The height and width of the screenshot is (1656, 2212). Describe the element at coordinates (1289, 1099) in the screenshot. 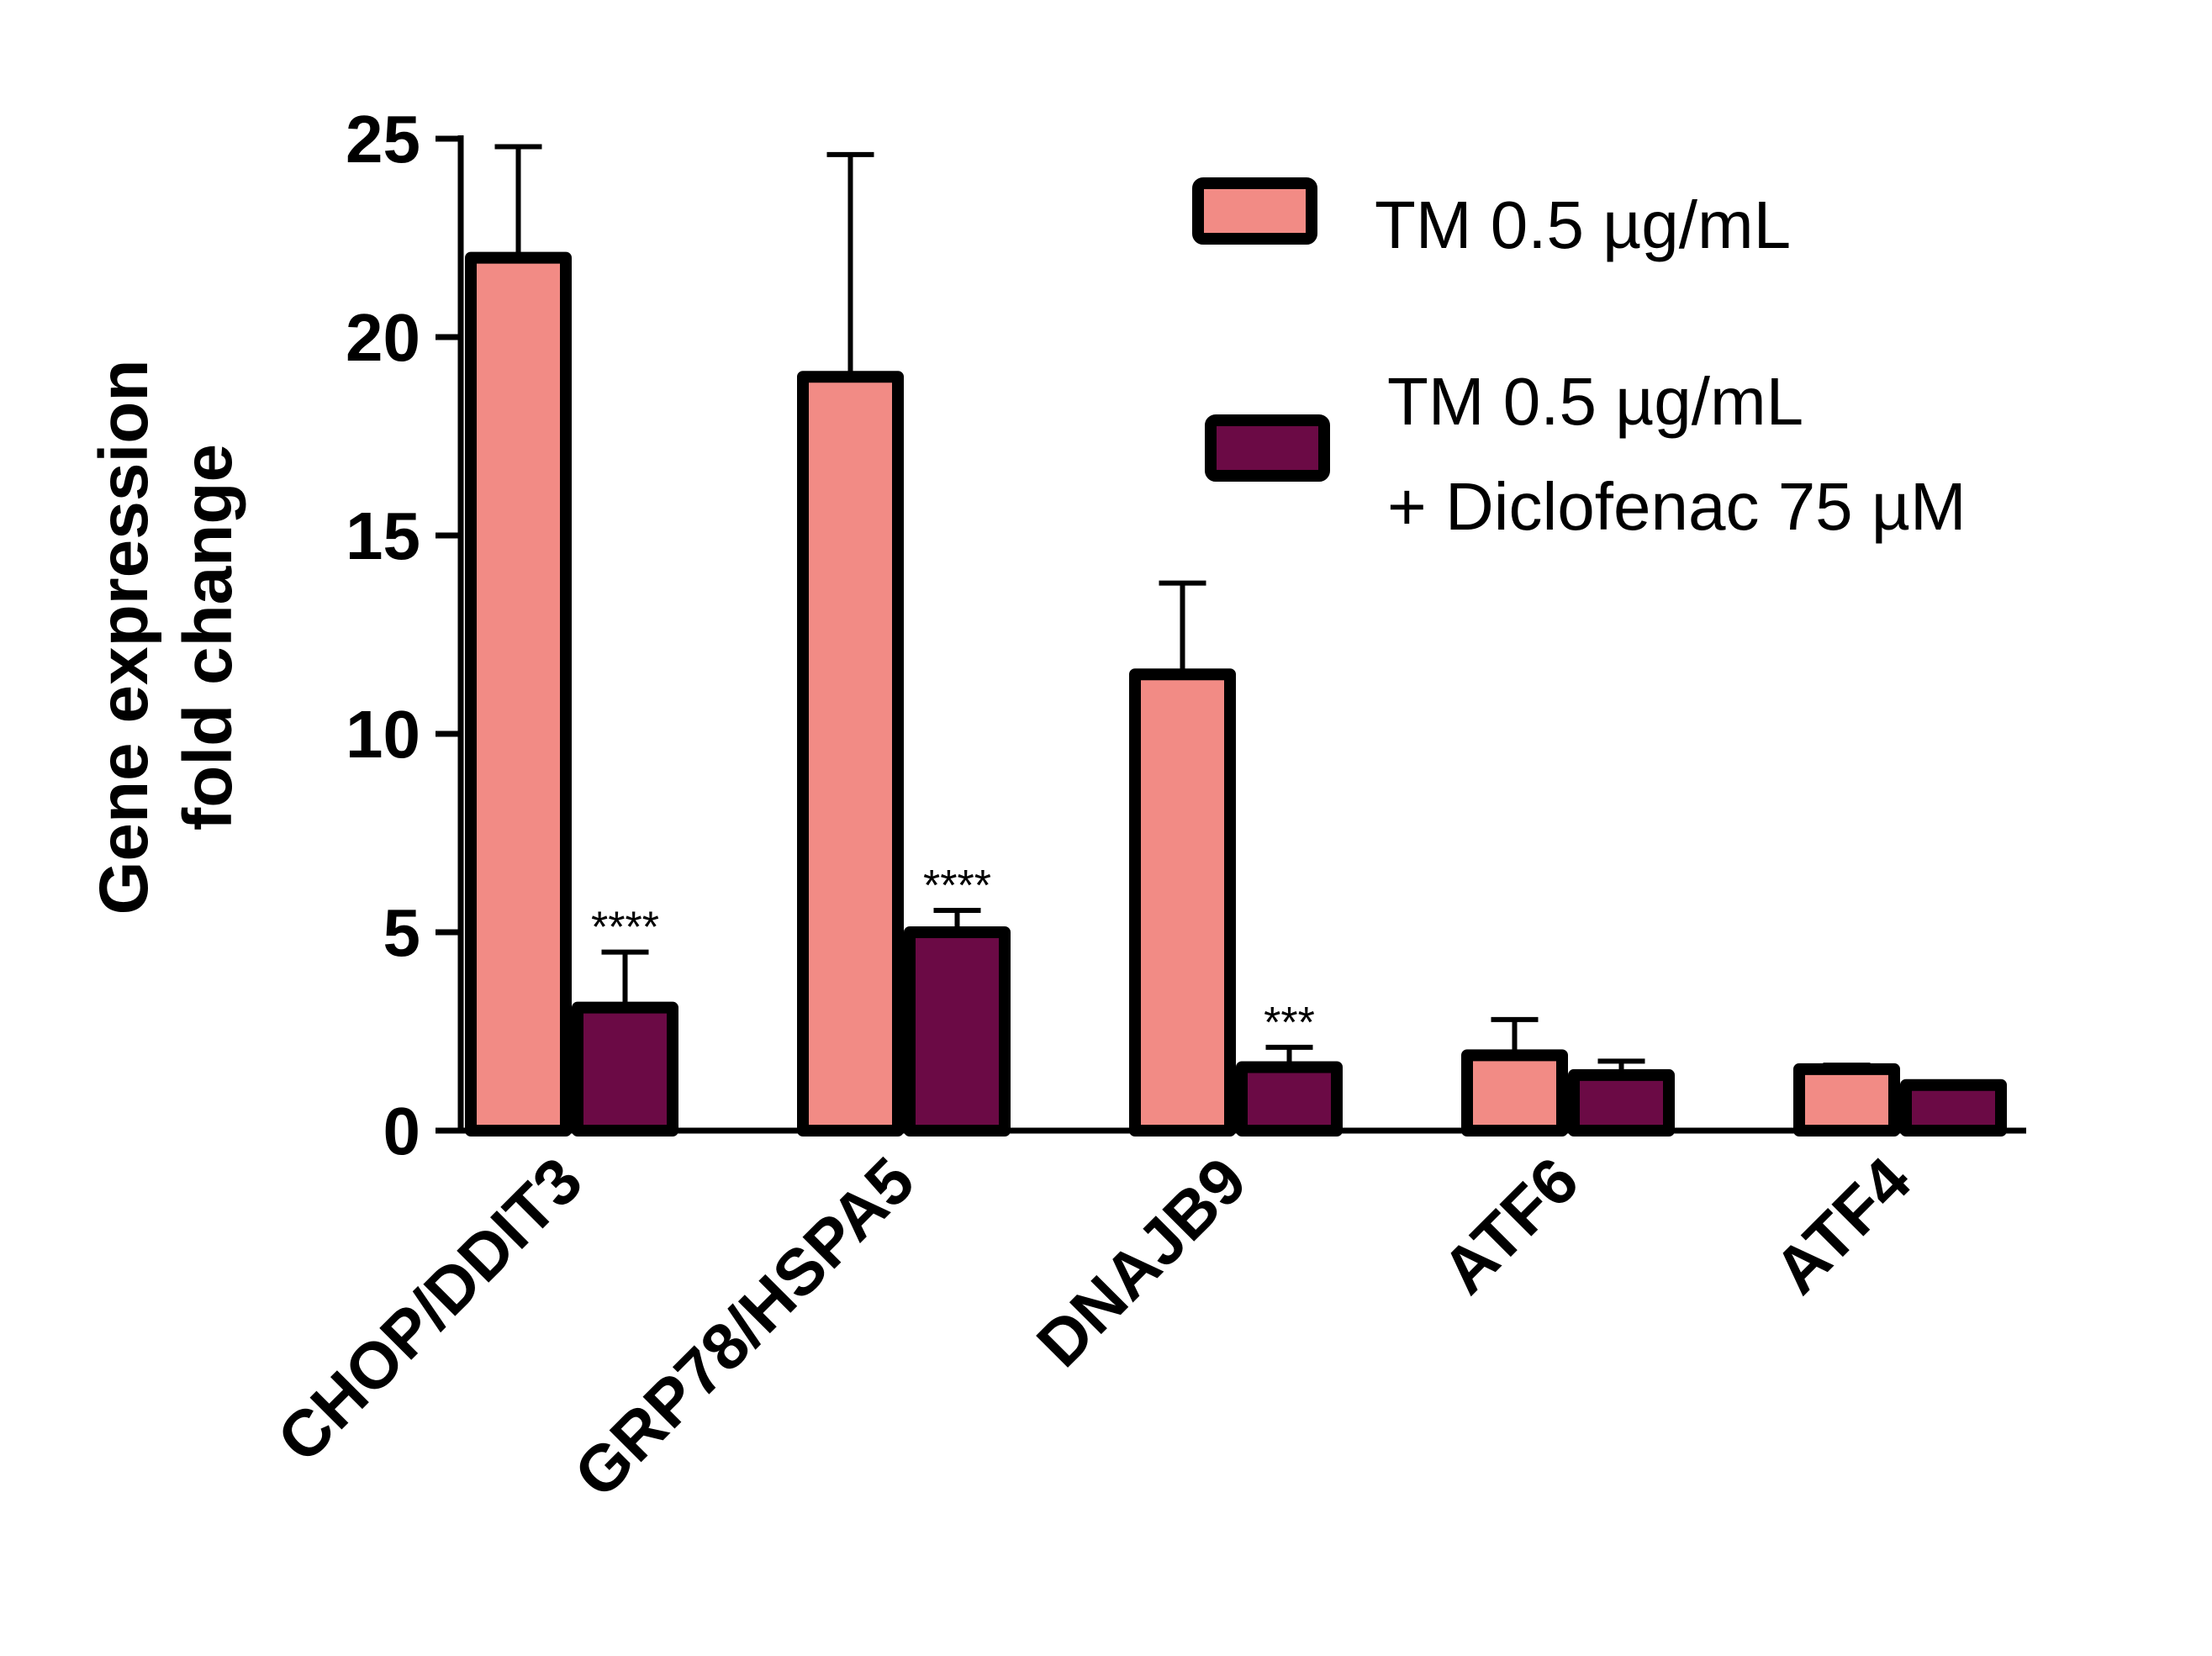

I see `bar-tm-diclofenac-dnajb9` at that location.